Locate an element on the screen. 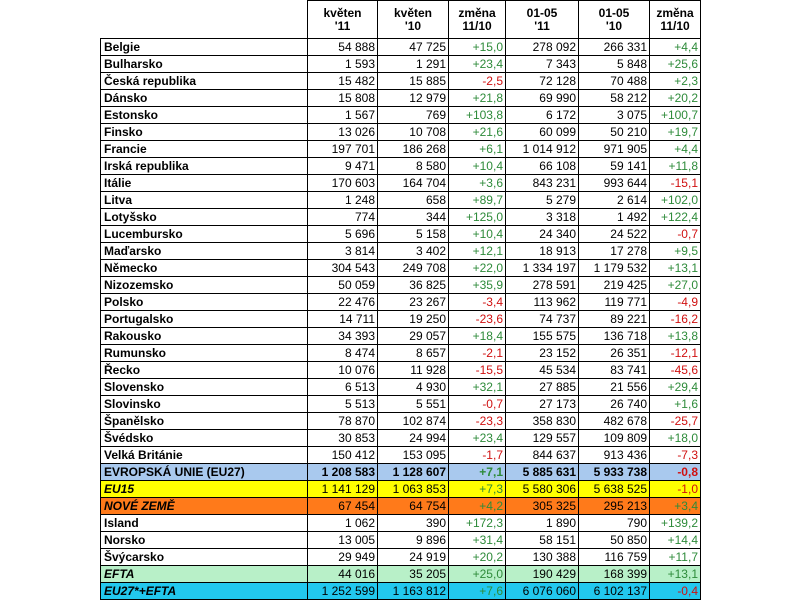 The width and height of the screenshot is (800, 600). ytd-2010-cell: 17 278 is located at coordinates (614, 251).